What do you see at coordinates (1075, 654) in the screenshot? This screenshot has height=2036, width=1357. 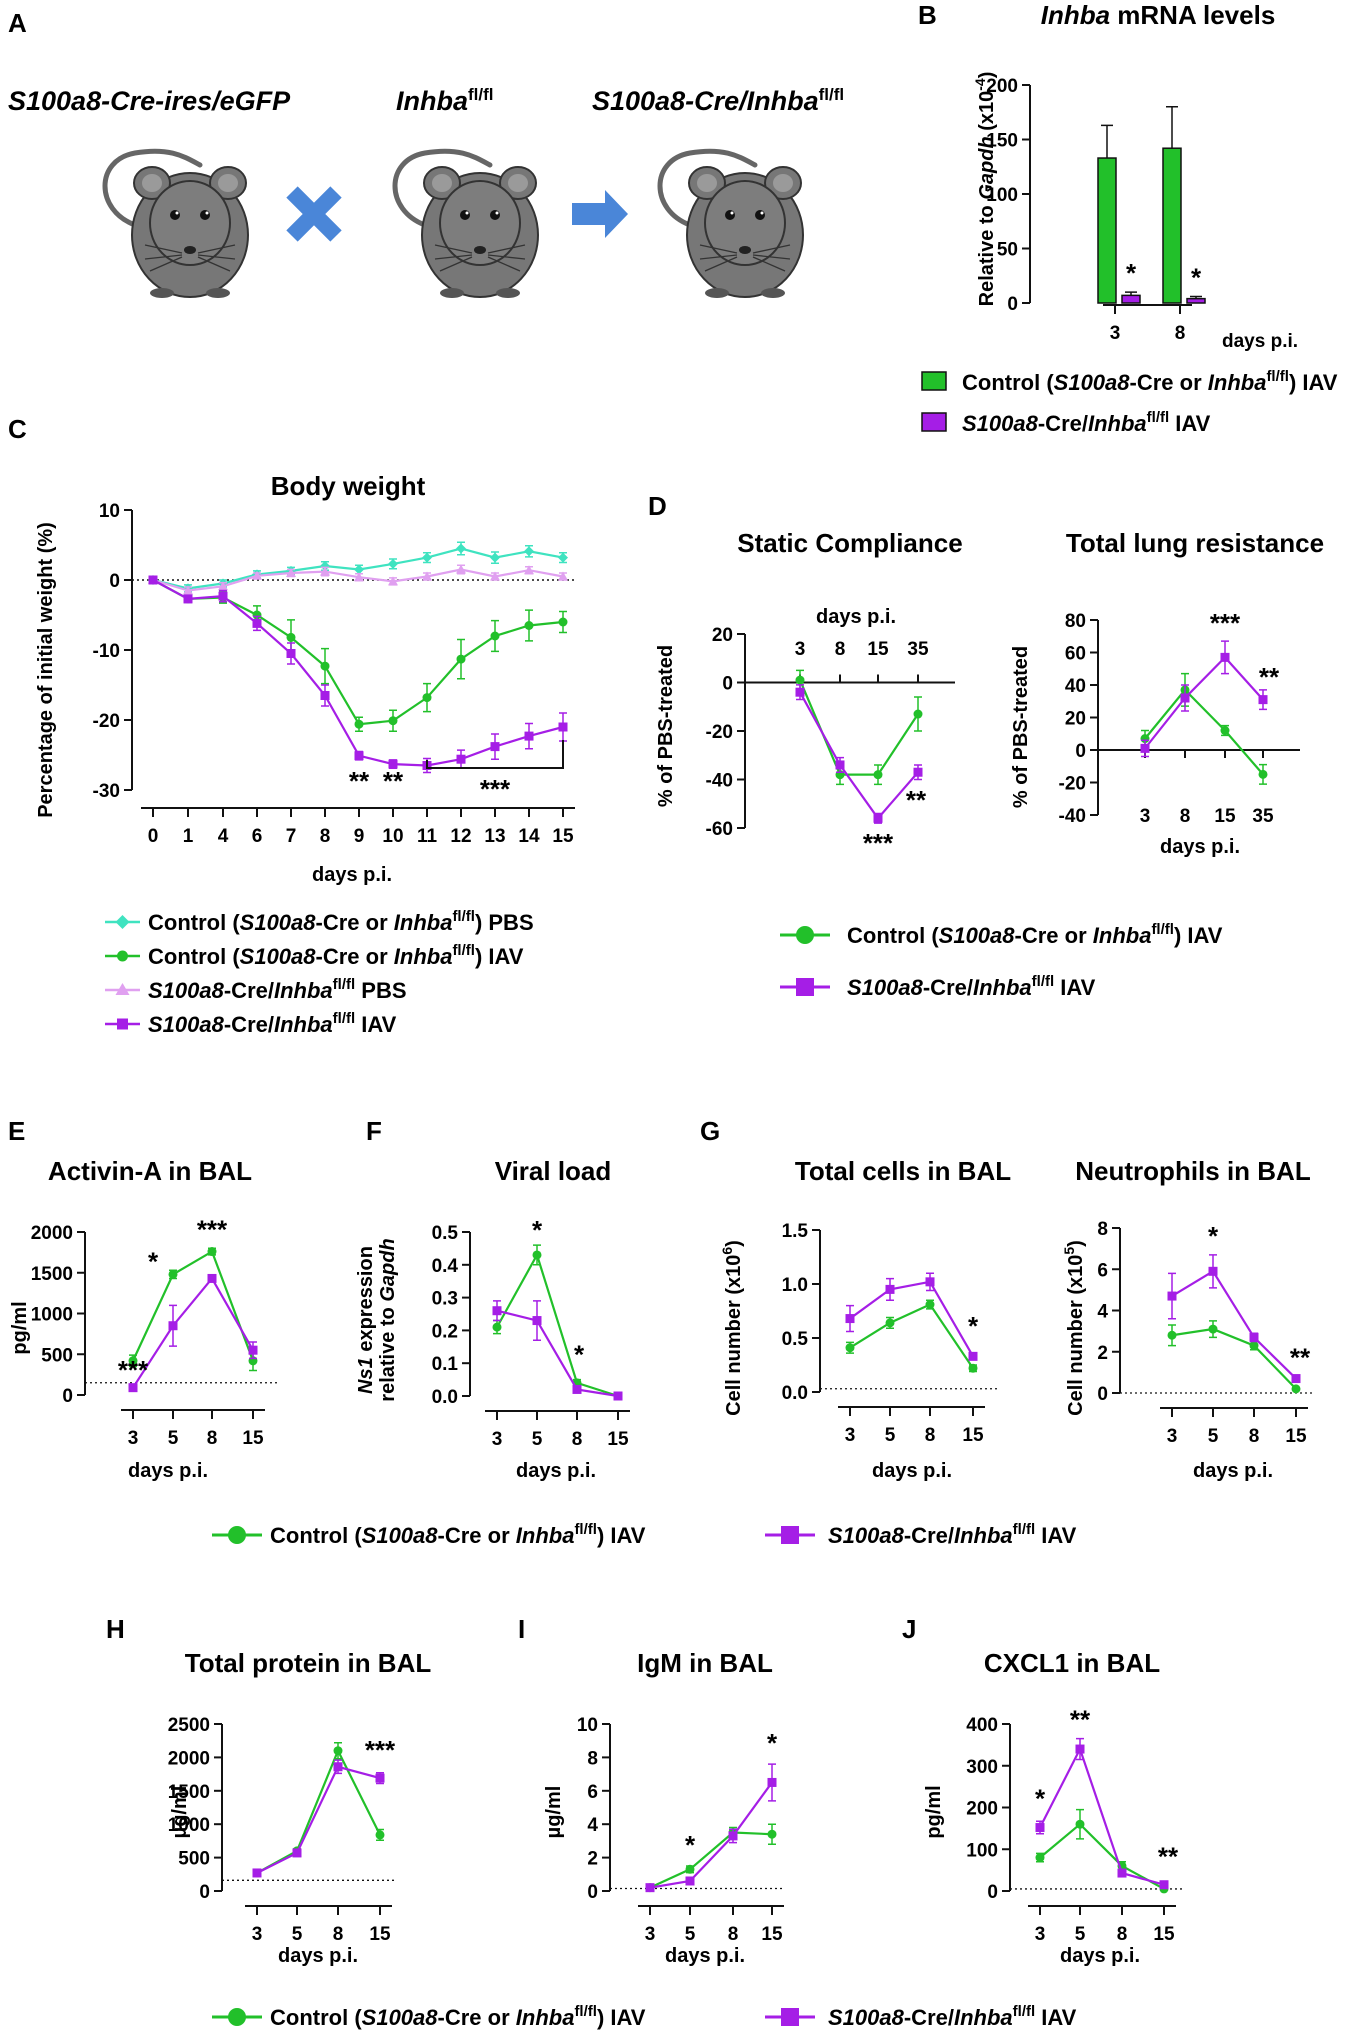 I see `y-tick-label: 60` at bounding box center [1075, 654].